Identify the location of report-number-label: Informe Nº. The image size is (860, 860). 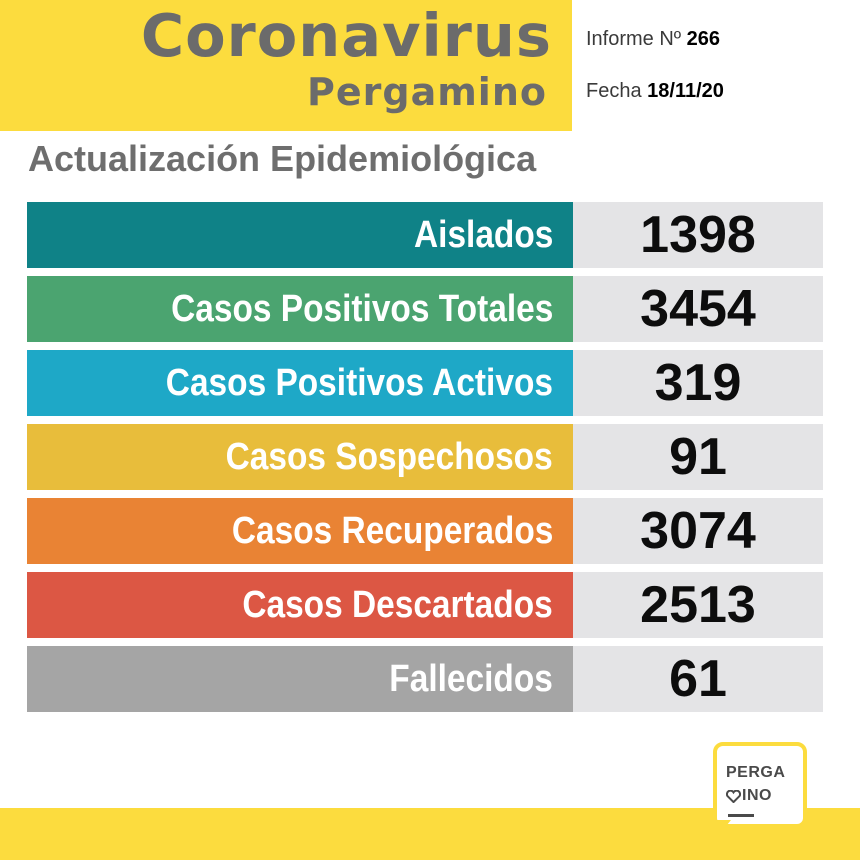
(634, 39).